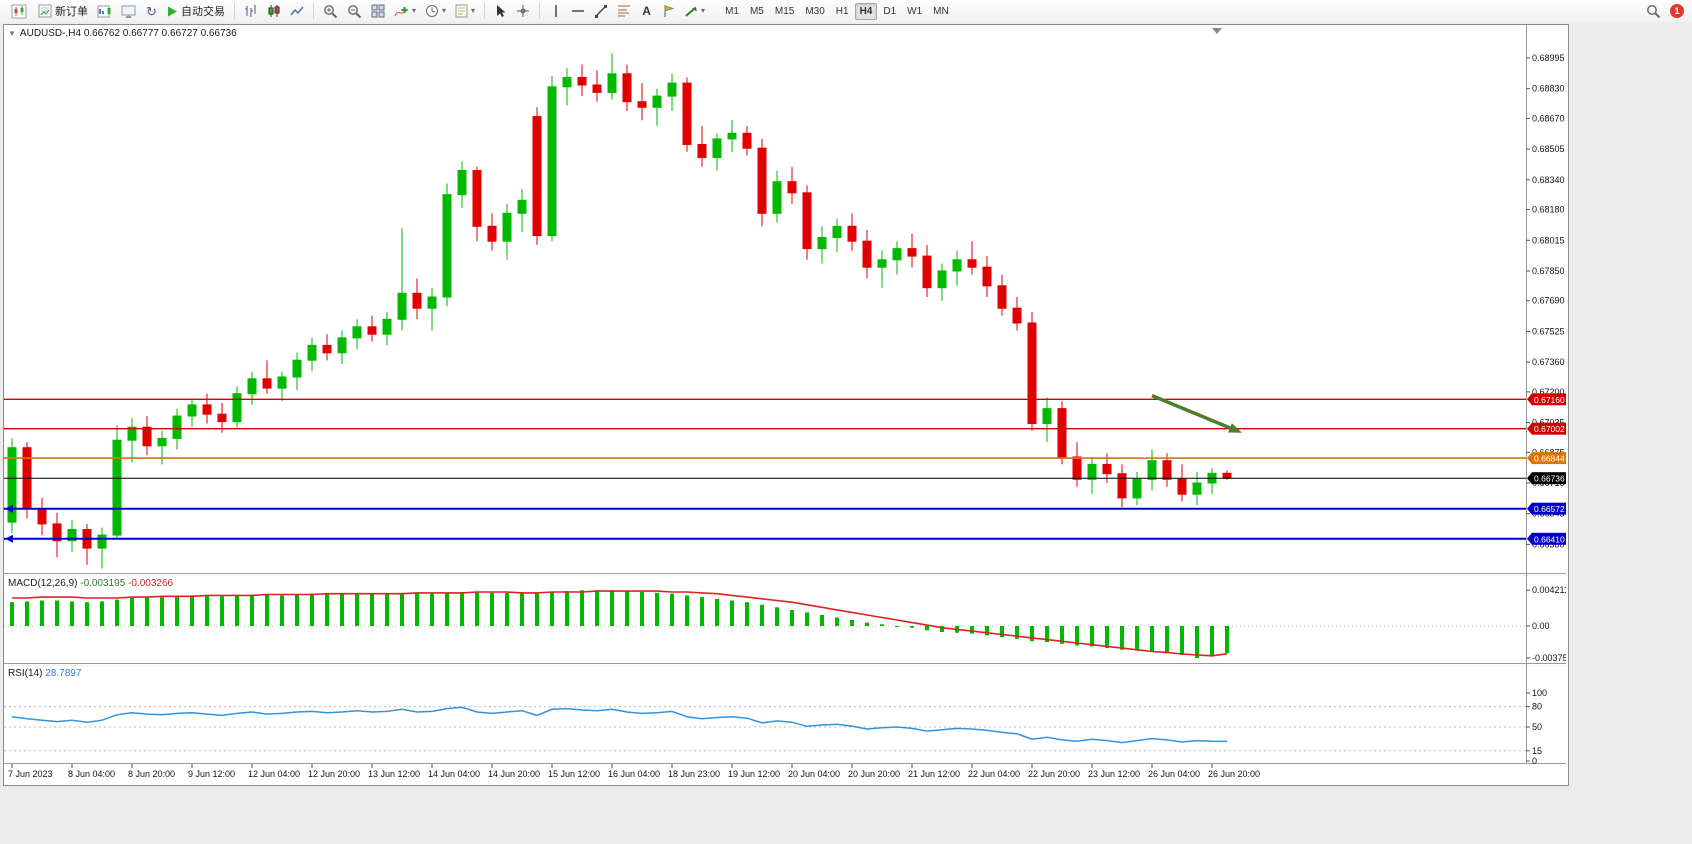 The image size is (1692, 844). What do you see at coordinates (757, 11) in the screenshot?
I see `tf-button-m5: M5` at bounding box center [757, 11].